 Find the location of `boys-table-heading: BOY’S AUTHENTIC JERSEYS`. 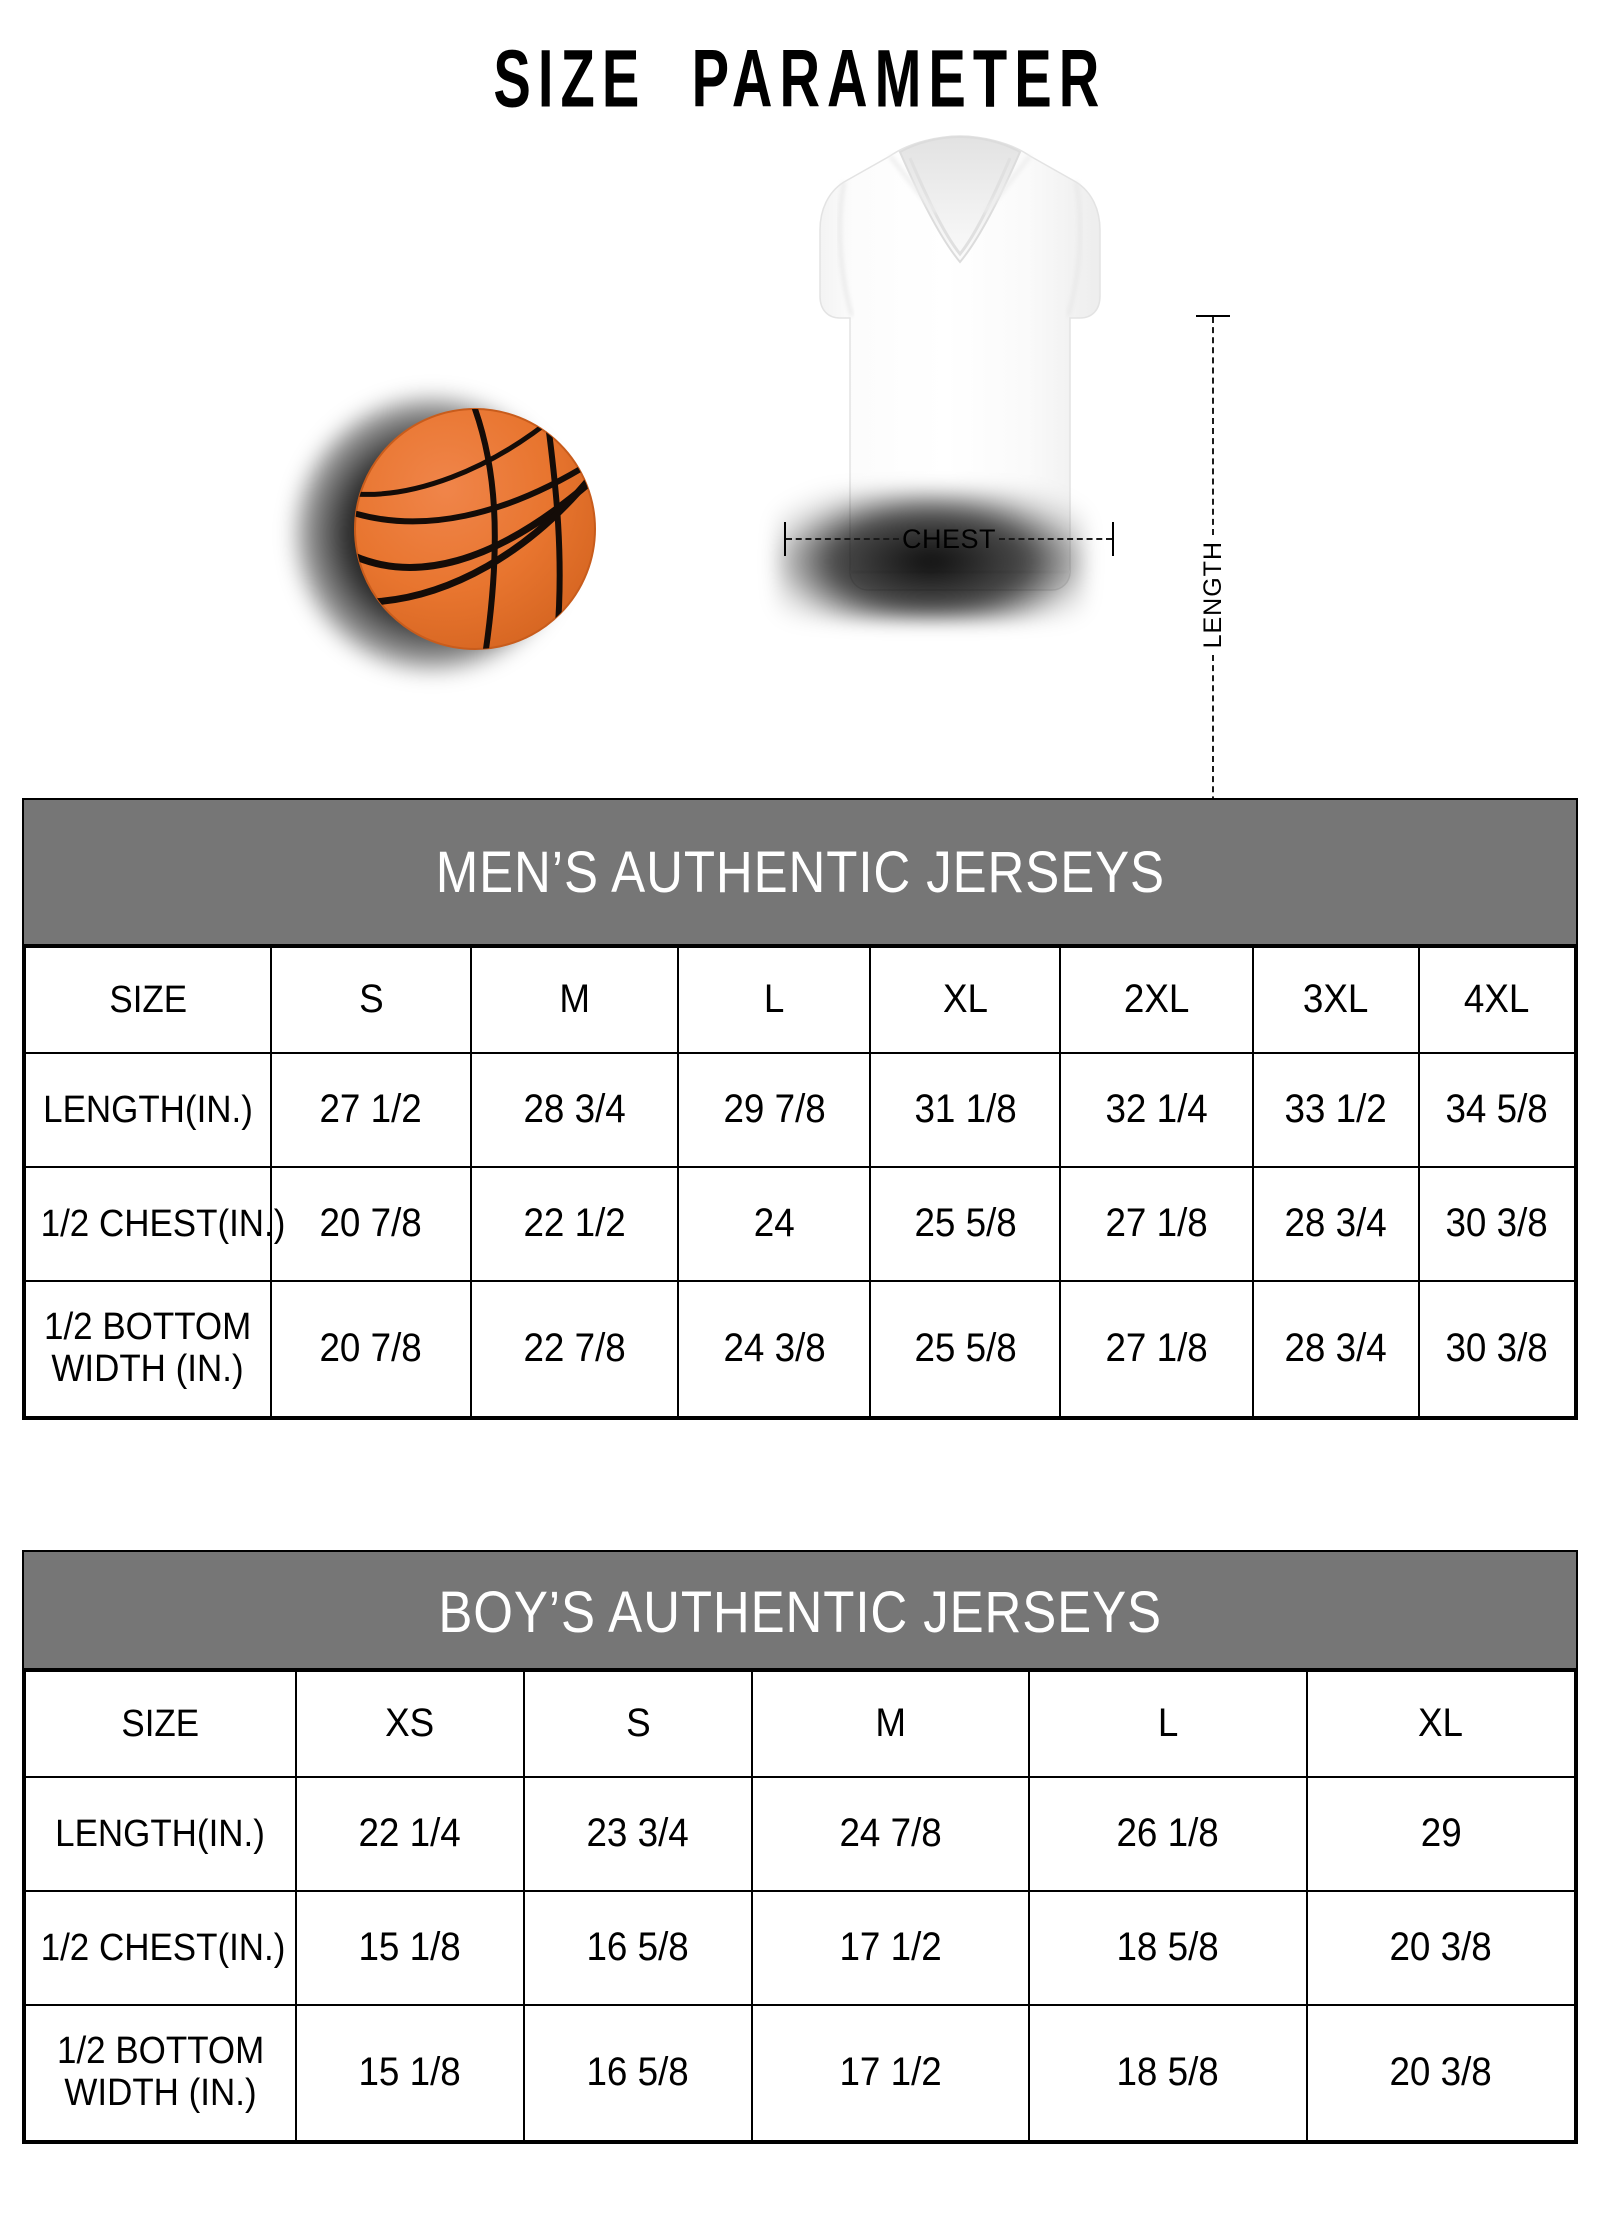

boys-table-heading: BOY’S AUTHENTIC JERSEYS is located at coordinates (800, 1611).